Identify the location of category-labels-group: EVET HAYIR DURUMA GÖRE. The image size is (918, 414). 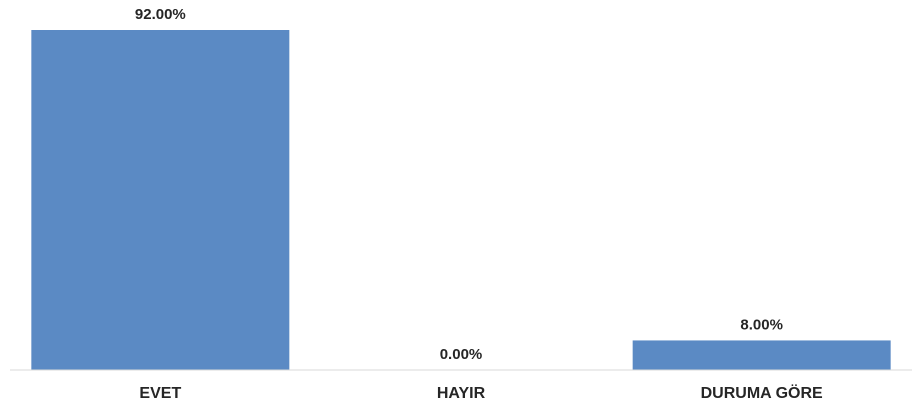
(481, 392).